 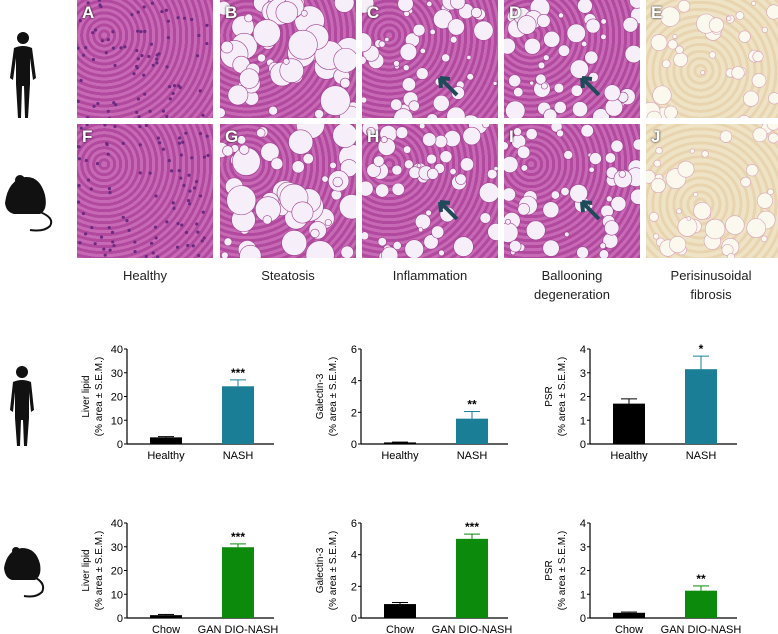 I want to click on histology-panel-d: D, so click(x=572, y=59).